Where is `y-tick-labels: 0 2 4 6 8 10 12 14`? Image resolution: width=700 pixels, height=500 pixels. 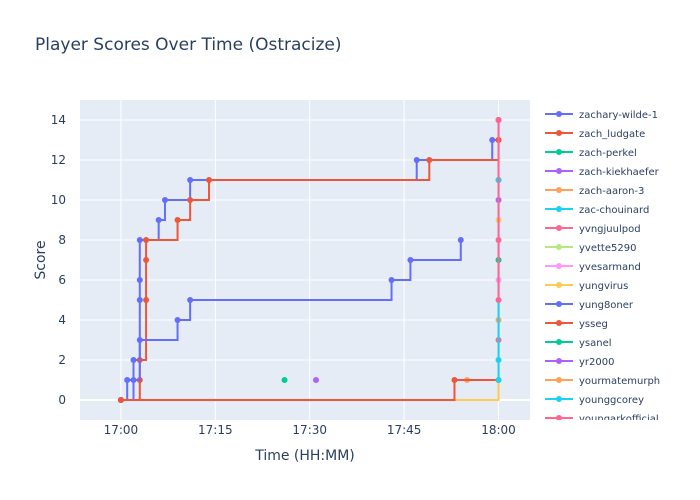
y-tick-labels: 0 2 4 6 8 10 12 14 is located at coordinates (58, 260).